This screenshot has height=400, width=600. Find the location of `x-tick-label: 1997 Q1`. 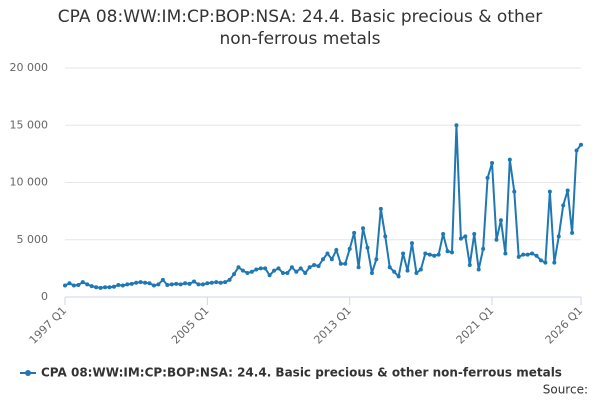

x-tick-label: 1997 Q1 is located at coordinates (48, 325).